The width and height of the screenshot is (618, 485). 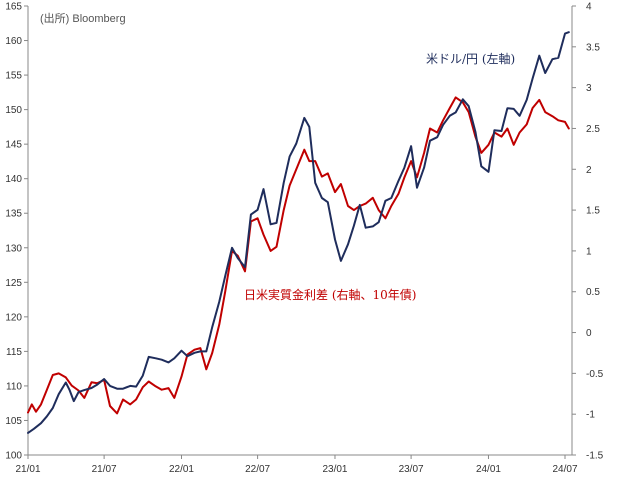 What do you see at coordinates (13, 145) in the screenshot?
I see `left-y-tick-label: 145` at bounding box center [13, 145].